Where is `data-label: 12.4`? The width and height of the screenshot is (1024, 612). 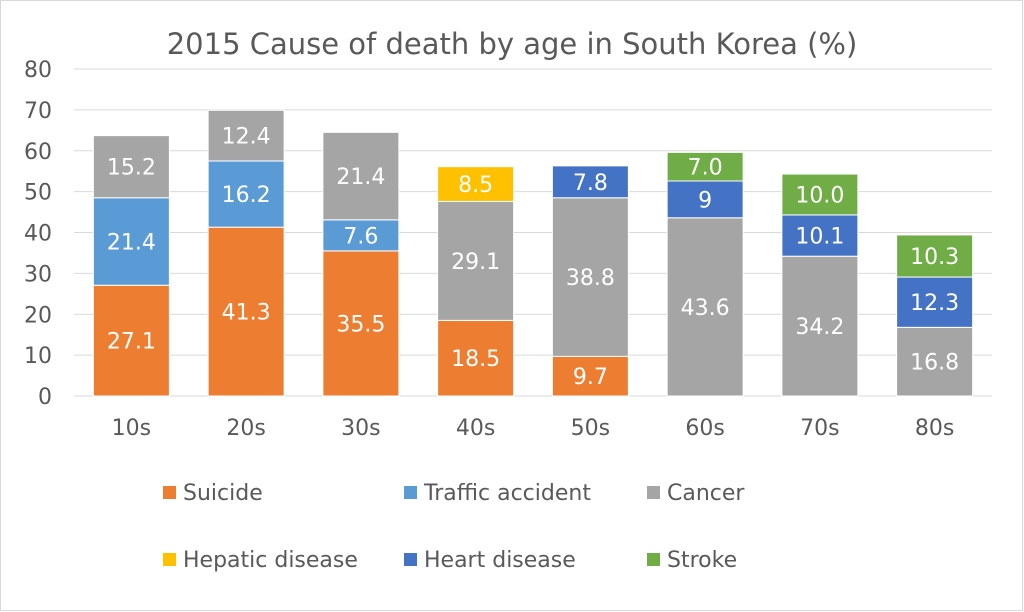
data-label: 12.4 is located at coordinates (246, 137).